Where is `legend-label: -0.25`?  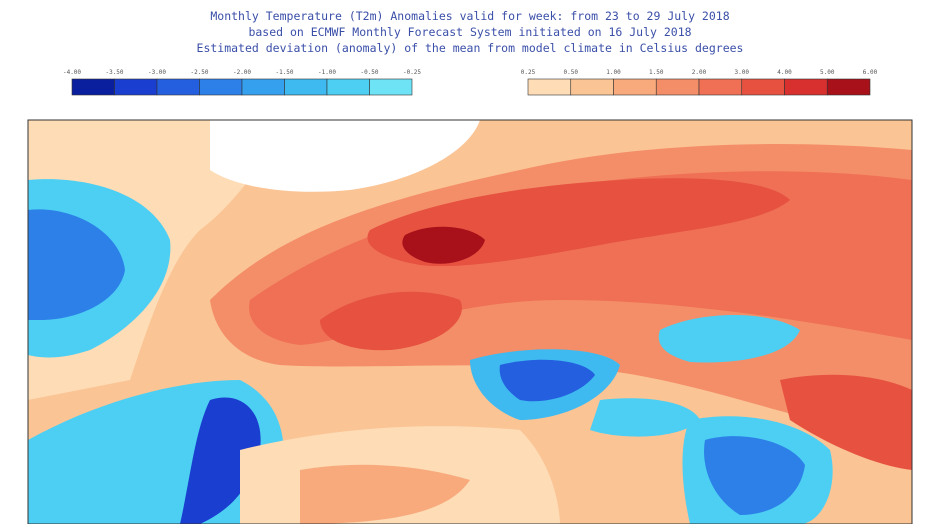 legend-label: -0.25 is located at coordinates (412, 72).